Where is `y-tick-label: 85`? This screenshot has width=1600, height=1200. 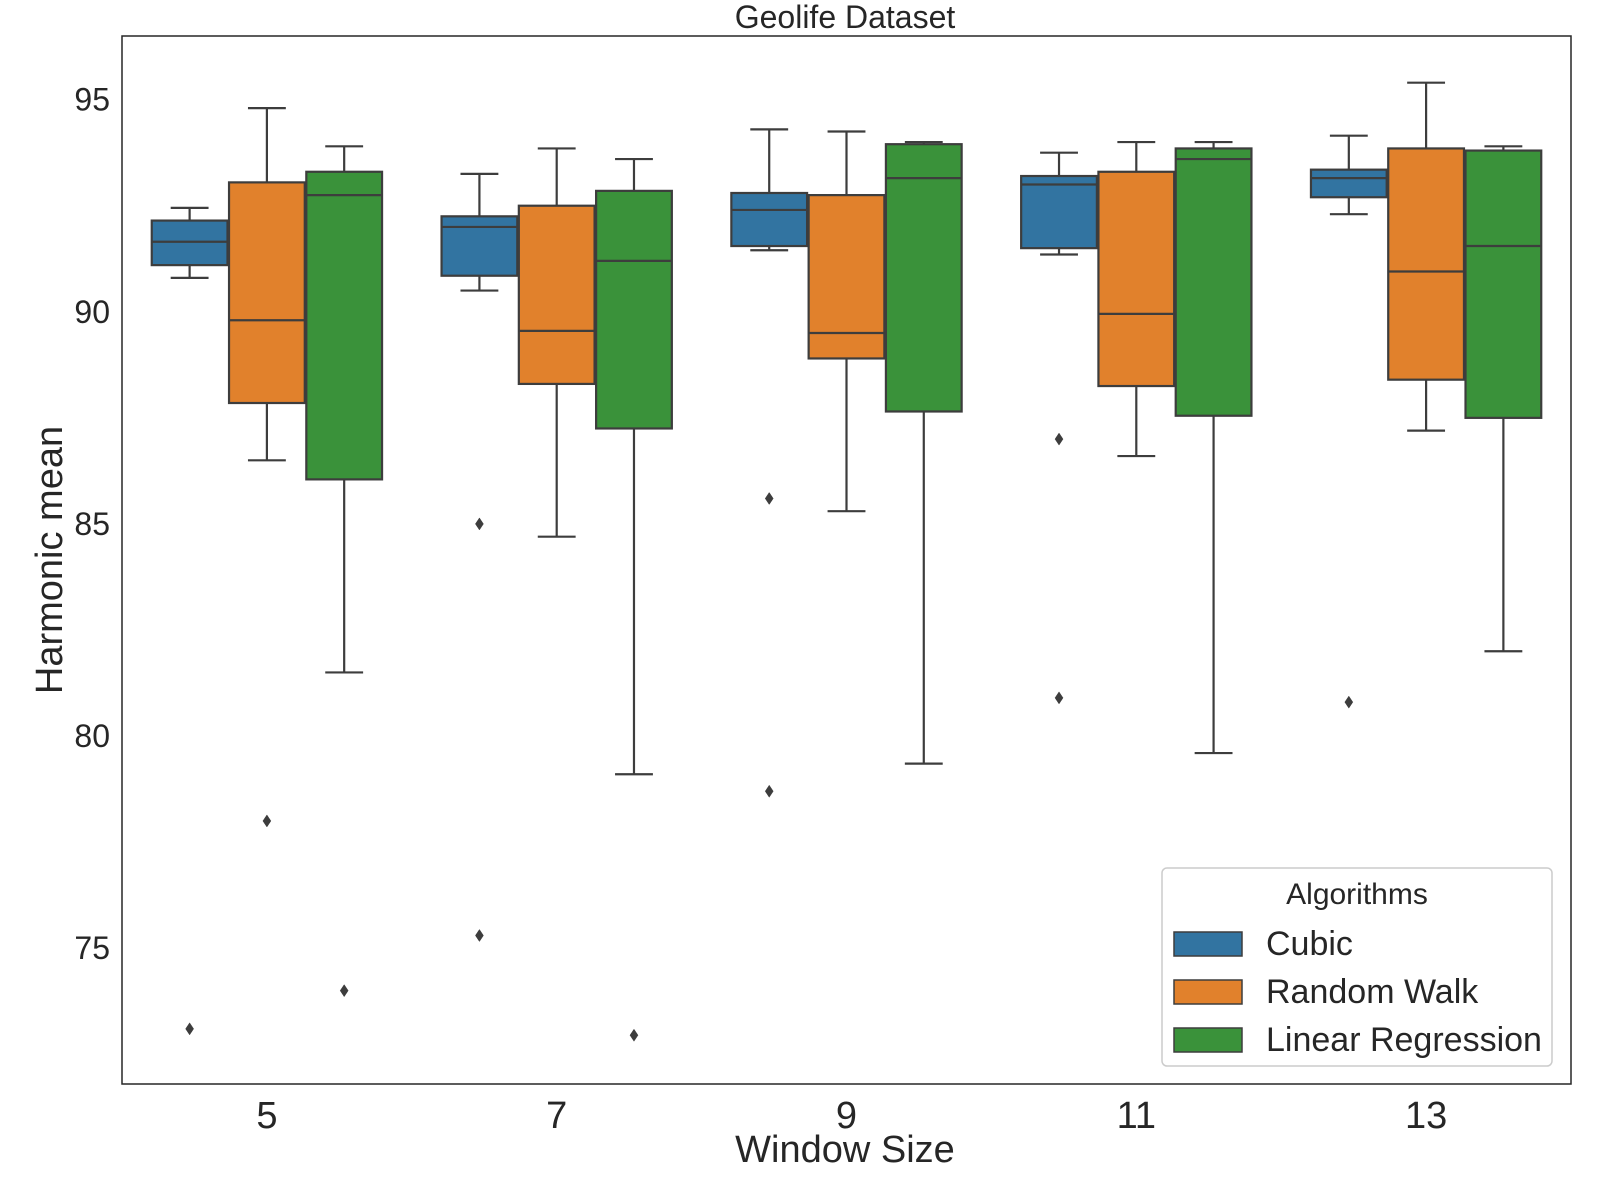
y-tick-label: 85 is located at coordinates (92, 524).